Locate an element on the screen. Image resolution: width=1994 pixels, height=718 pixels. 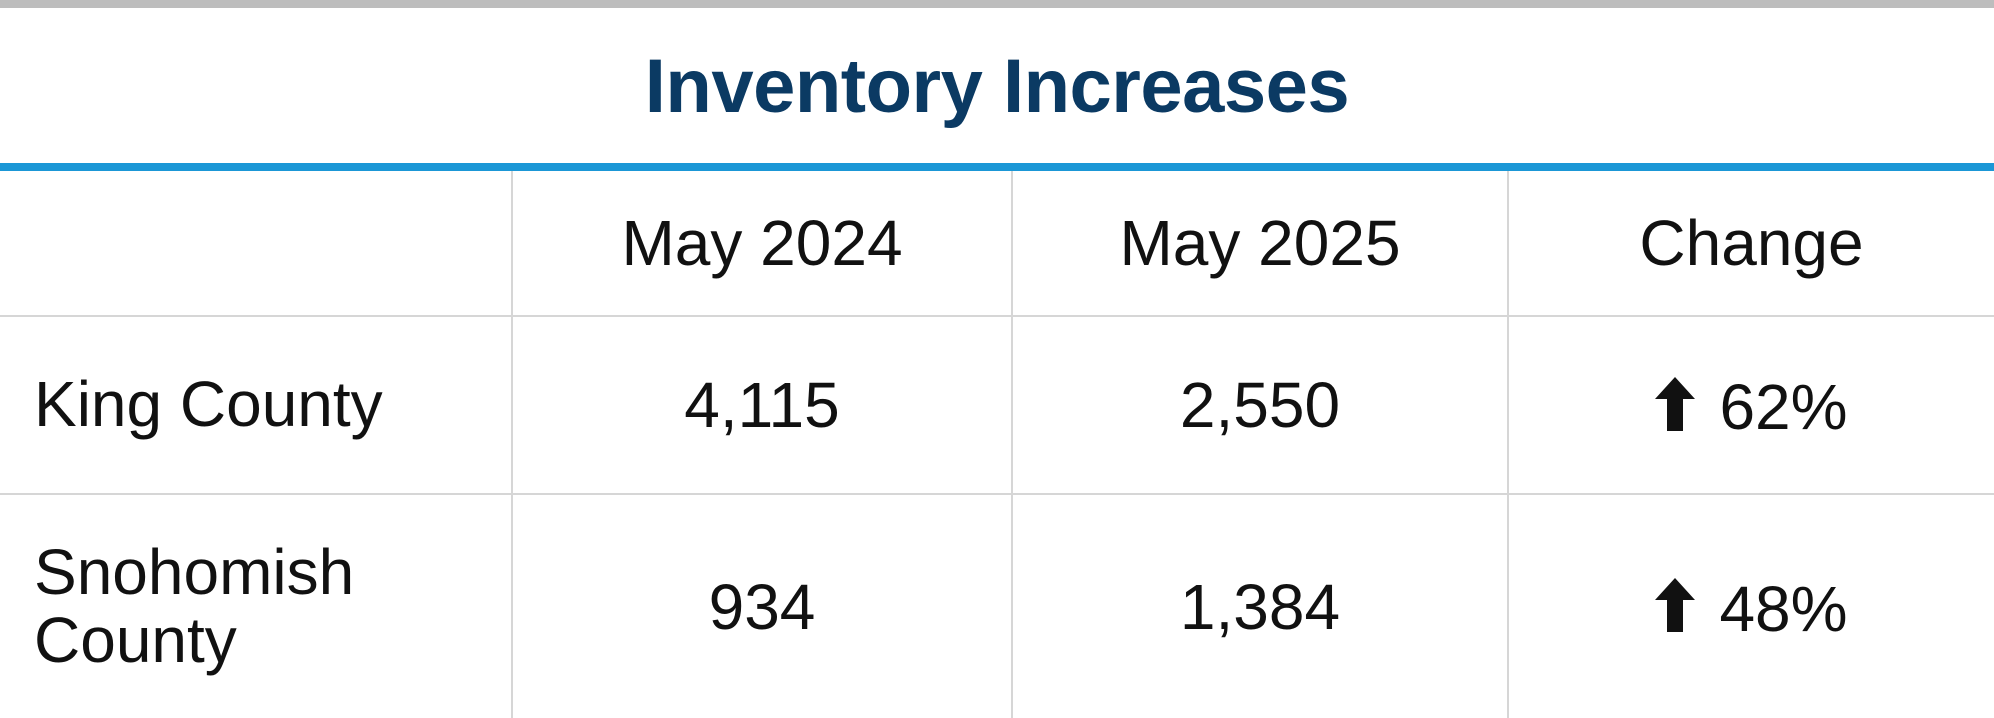
cell-may-2025: 1,384 is located at coordinates (1260, 605).